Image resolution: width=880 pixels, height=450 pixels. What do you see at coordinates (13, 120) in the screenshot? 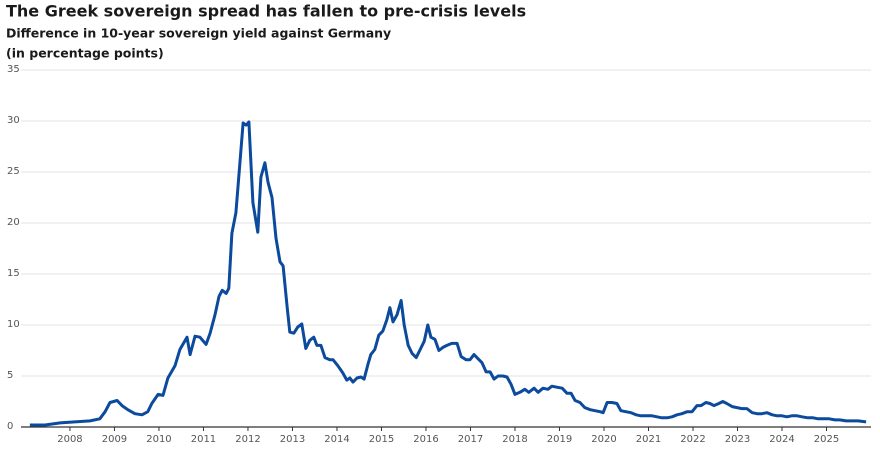
I see `y-tick-label: 30` at bounding box center [13, 120].